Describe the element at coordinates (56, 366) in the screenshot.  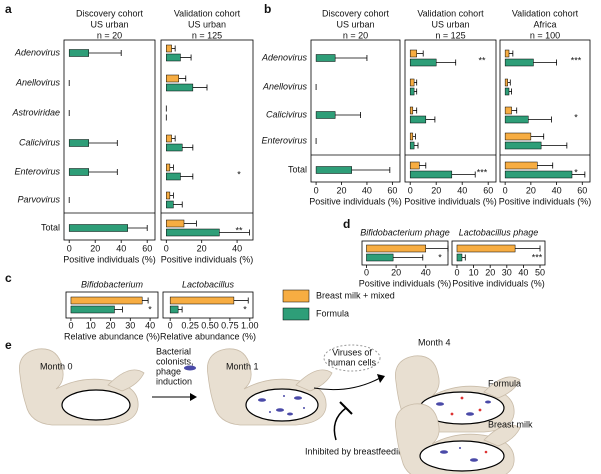
I see `stage-label: Month 0` at that location.